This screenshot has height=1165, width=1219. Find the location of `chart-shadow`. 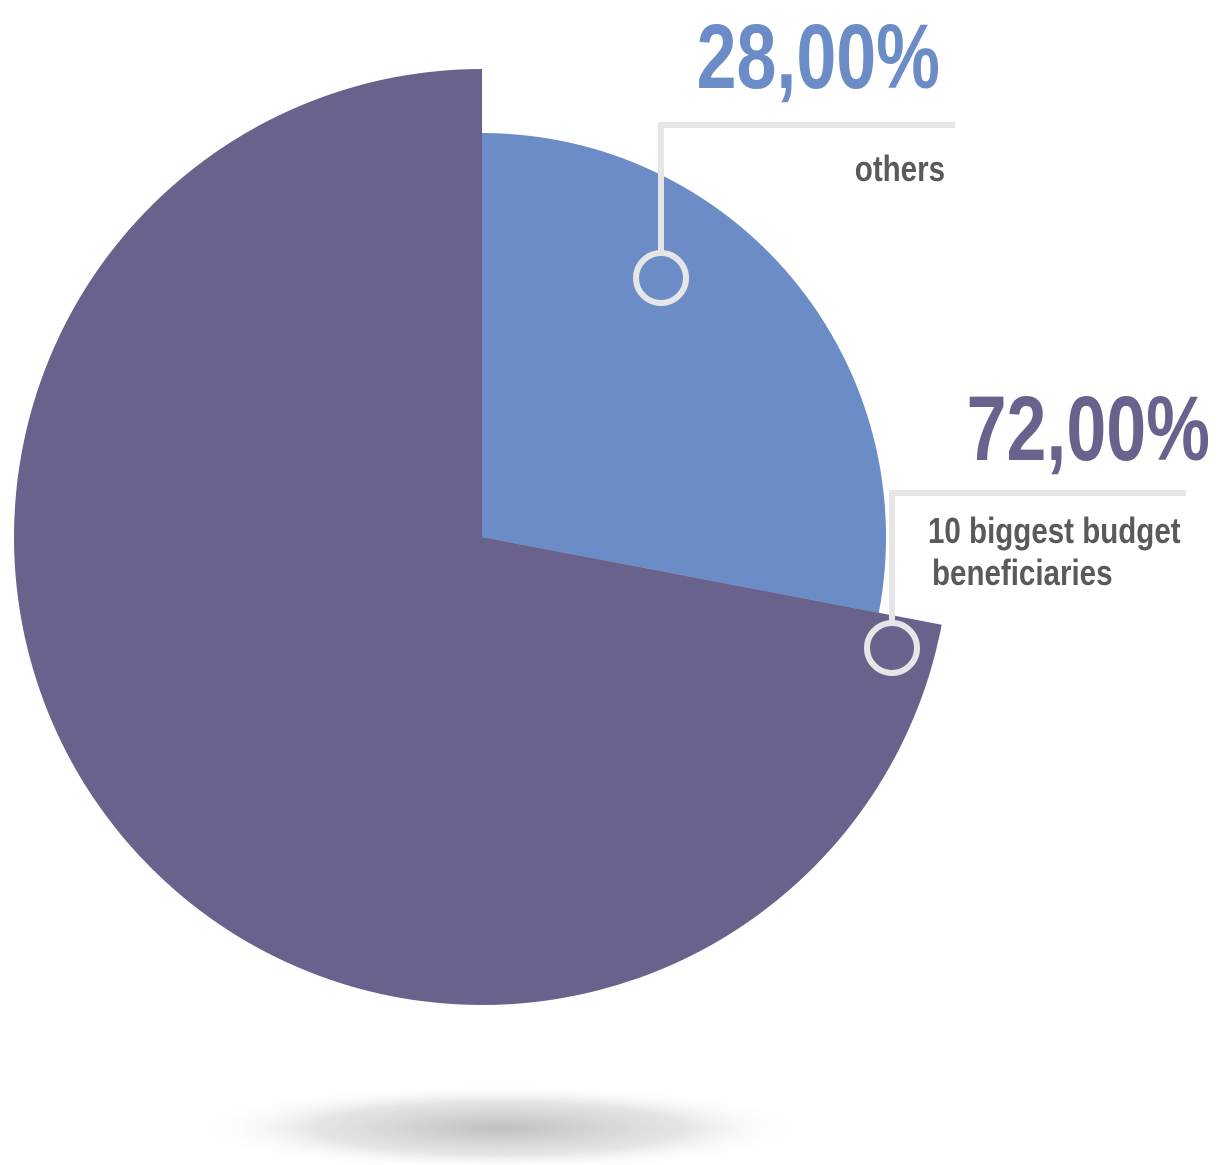

chart-shadow is located at coordinates (500, 1124).